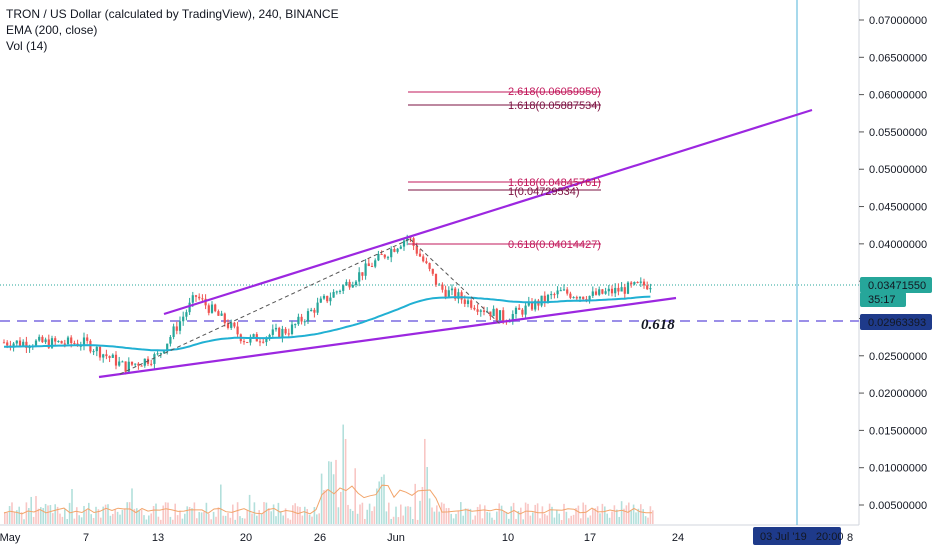  What do you see at coordinates (898, 170) in the screenshot?
I see `price-tick-label: 0.05000000` at bounding box center [898, 170].